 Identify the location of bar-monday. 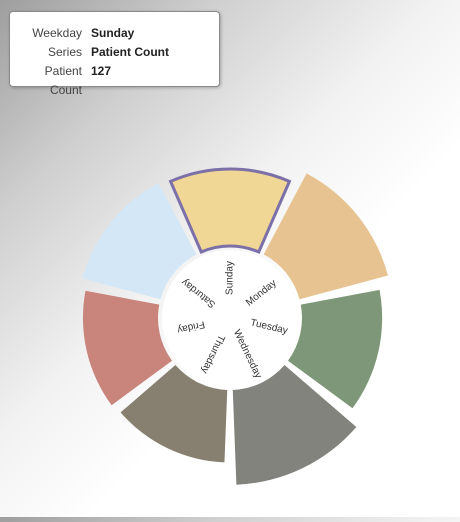
(326, 236).